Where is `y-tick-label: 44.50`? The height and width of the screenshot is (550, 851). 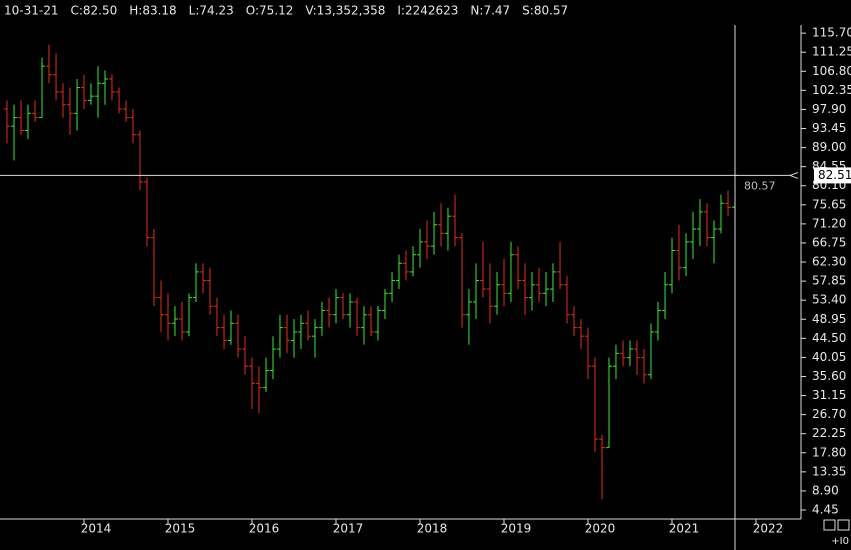 y-tick-label: 44.50 is located at coordinates (829, 338).